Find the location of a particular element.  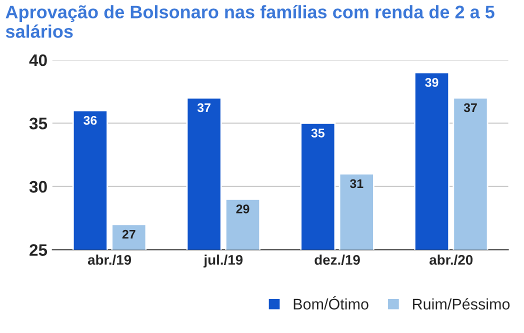

y-tick-label: 30 is located at coordinates (38, 186).